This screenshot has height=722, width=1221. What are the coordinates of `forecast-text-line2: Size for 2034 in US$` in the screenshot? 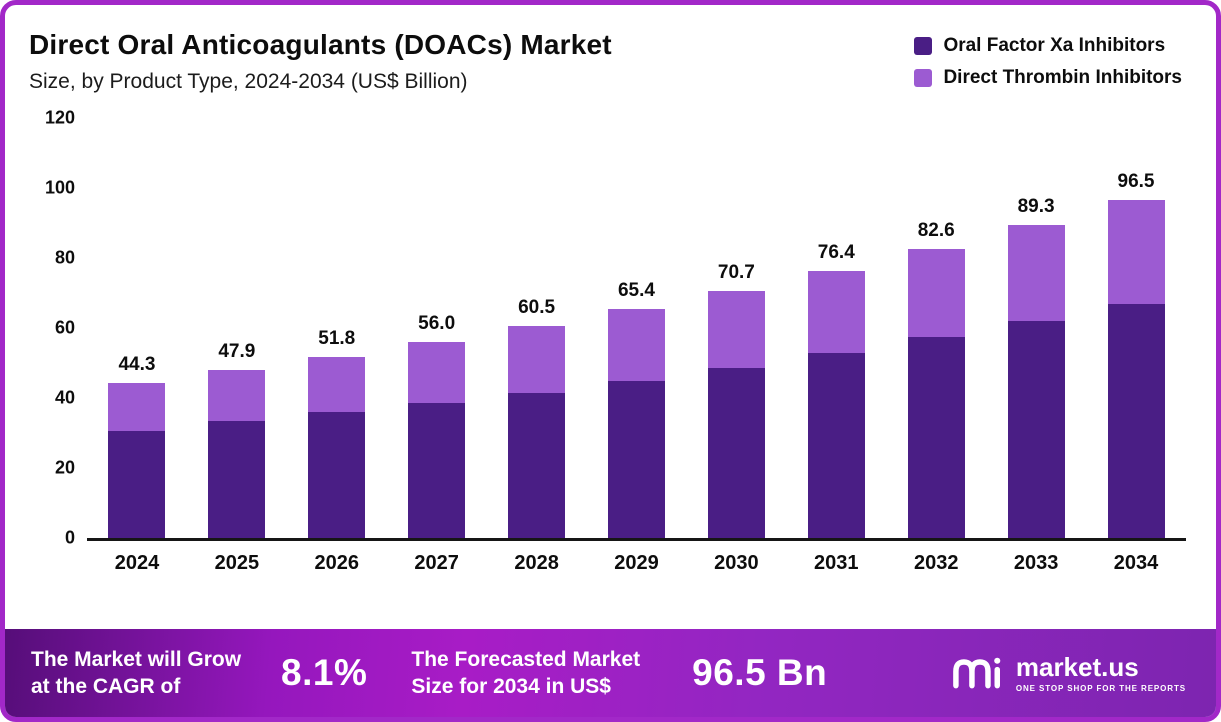 It's located at (511, 686).